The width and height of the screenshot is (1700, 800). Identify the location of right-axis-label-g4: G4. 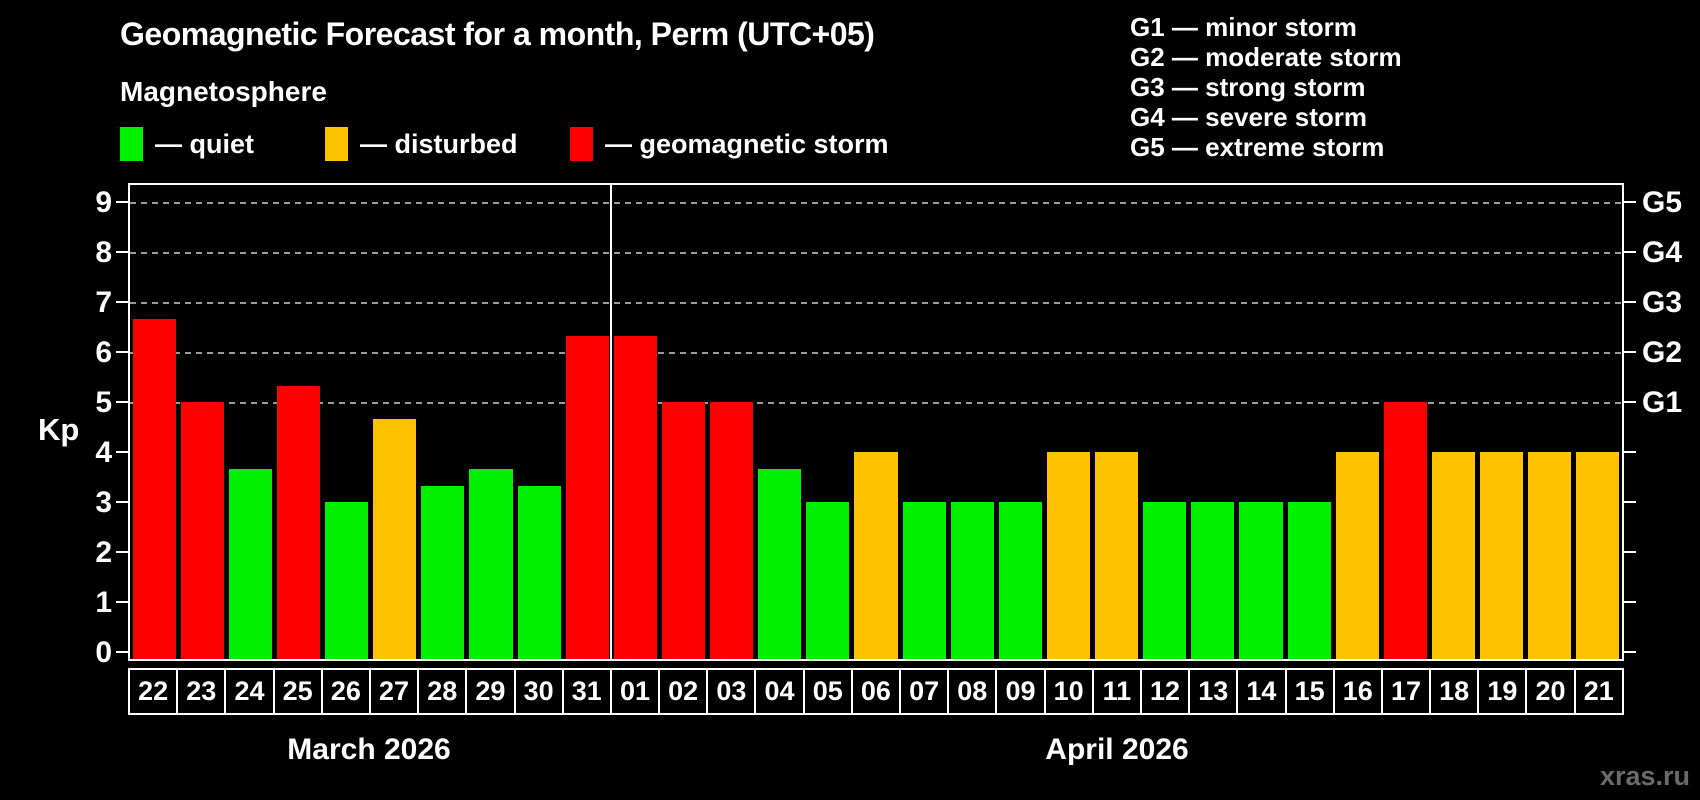
(1662, 252).